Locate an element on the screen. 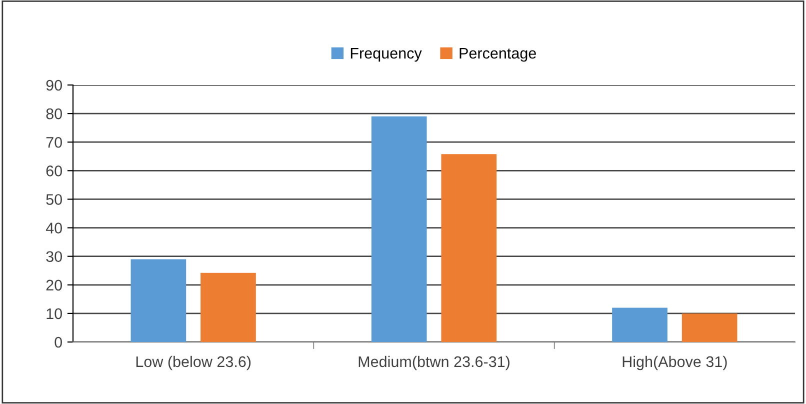 Image resolution: width=806 pixels, height=404 pixels. legend-label: Frequency is located at coordinates (386, 55).